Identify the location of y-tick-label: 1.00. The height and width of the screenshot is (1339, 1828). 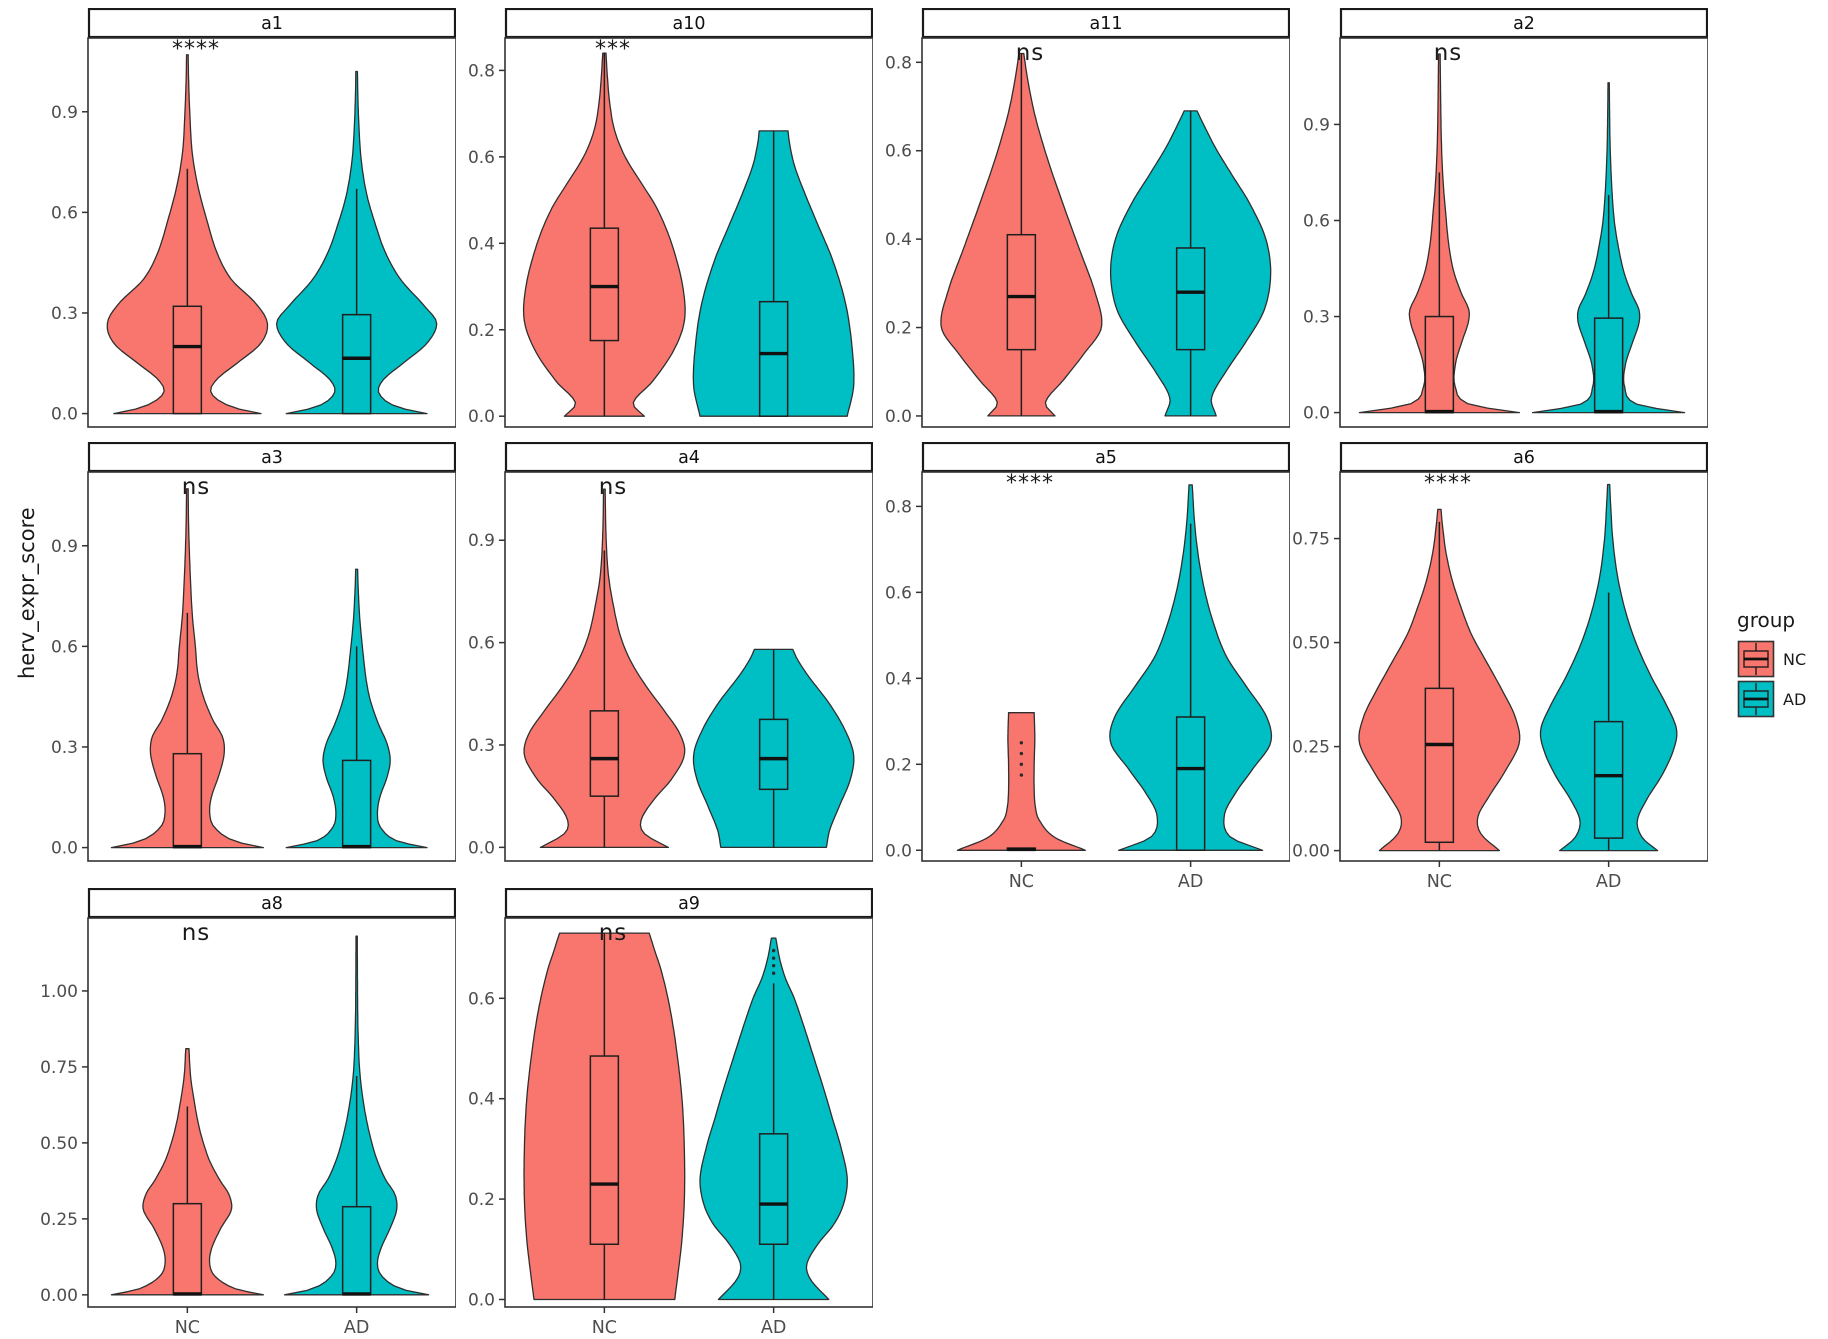
(59, 992).